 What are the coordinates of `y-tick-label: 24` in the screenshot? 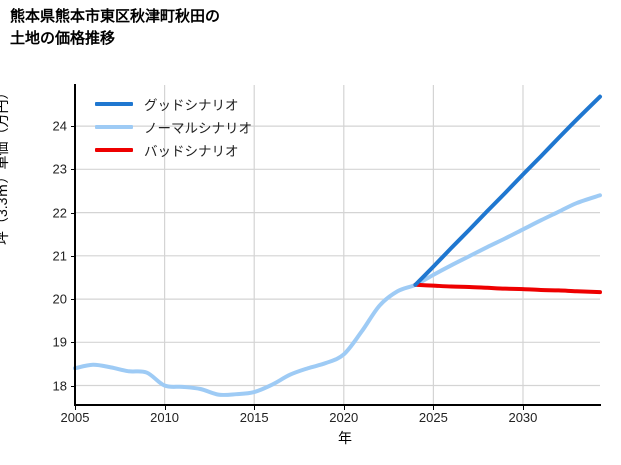 It's located at (59, 126).